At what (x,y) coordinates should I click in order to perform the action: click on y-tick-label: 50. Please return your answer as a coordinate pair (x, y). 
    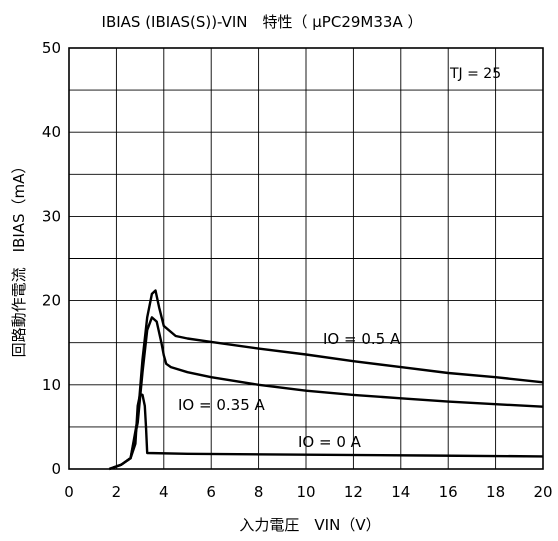
    Looking at the image, I should click on (51, 48).